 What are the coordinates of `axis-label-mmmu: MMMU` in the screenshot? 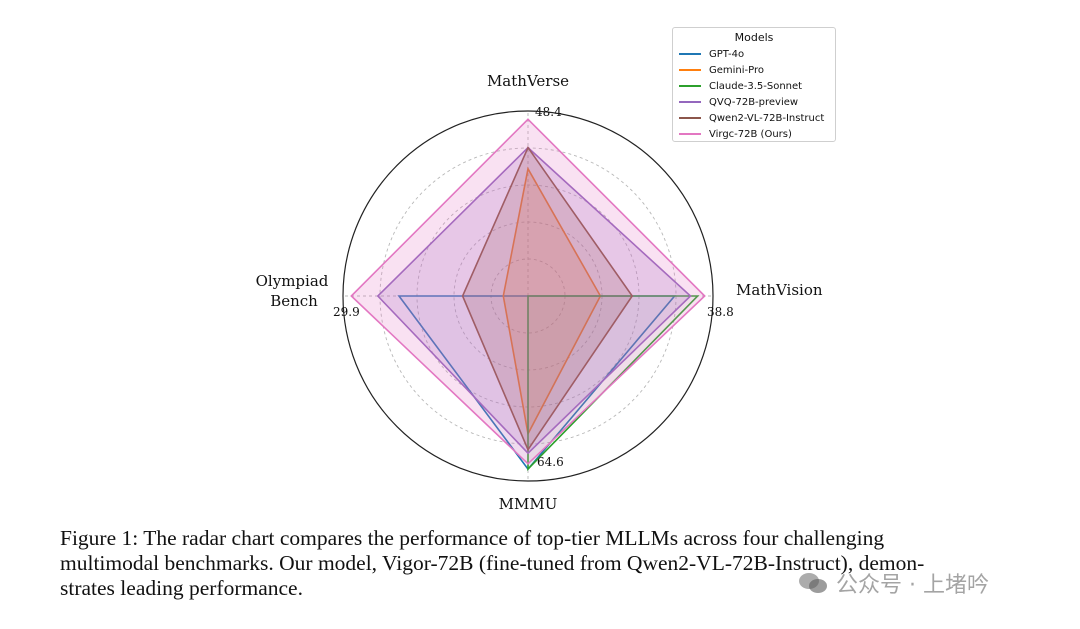 It's located at (528, 504).